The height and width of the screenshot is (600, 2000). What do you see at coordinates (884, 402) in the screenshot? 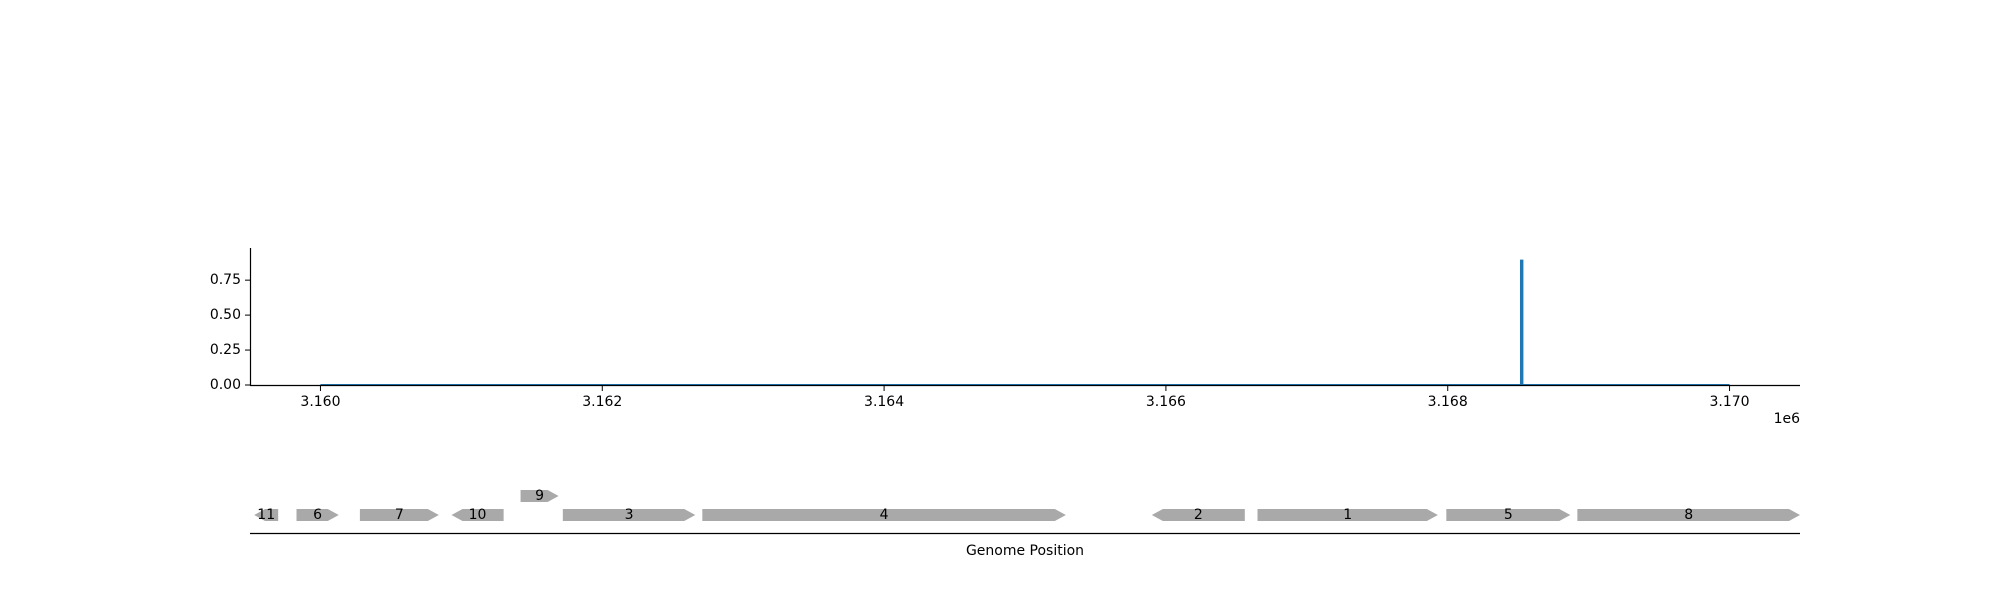
I see `x-tick-label: 3.164` at bounding box center [884, 402].